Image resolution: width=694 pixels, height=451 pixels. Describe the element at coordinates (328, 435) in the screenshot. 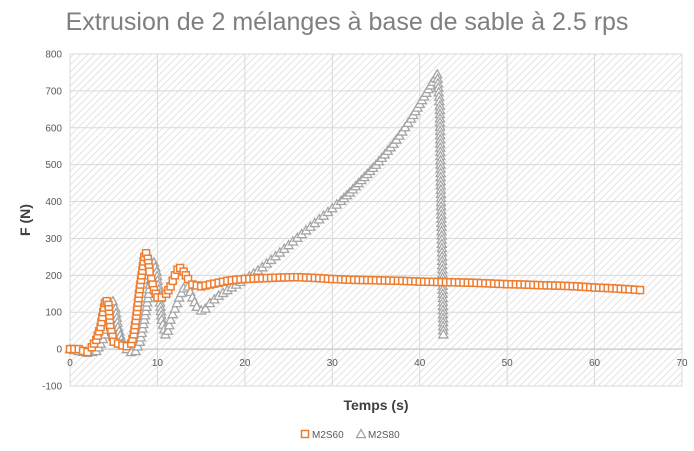

I see `legend-label: M2S60` at that location.